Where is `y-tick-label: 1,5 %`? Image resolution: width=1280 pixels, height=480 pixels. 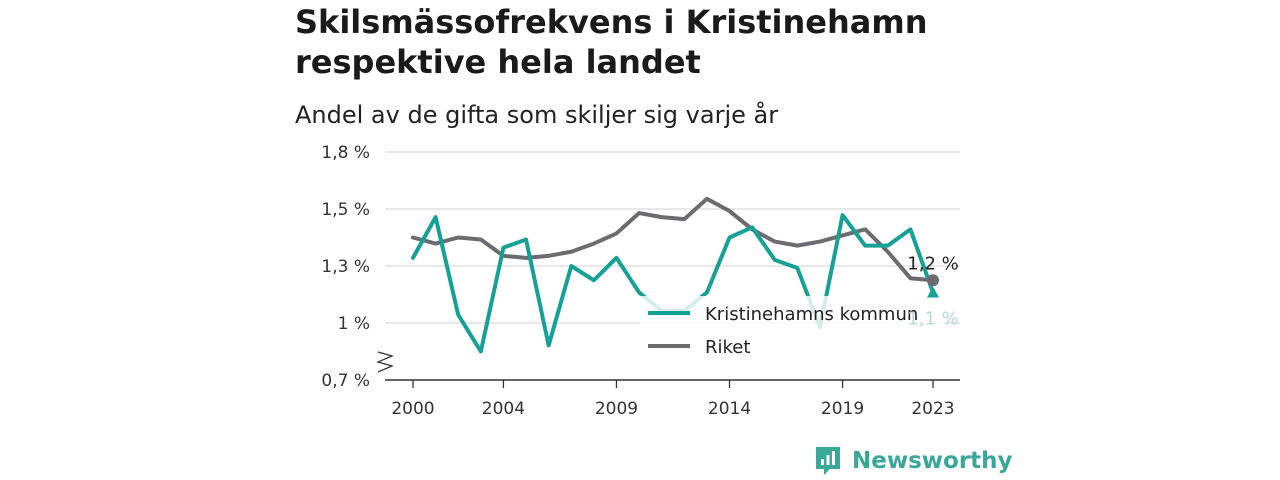
y-tick-label: 1,5 % is located at coordinates (345, 210).